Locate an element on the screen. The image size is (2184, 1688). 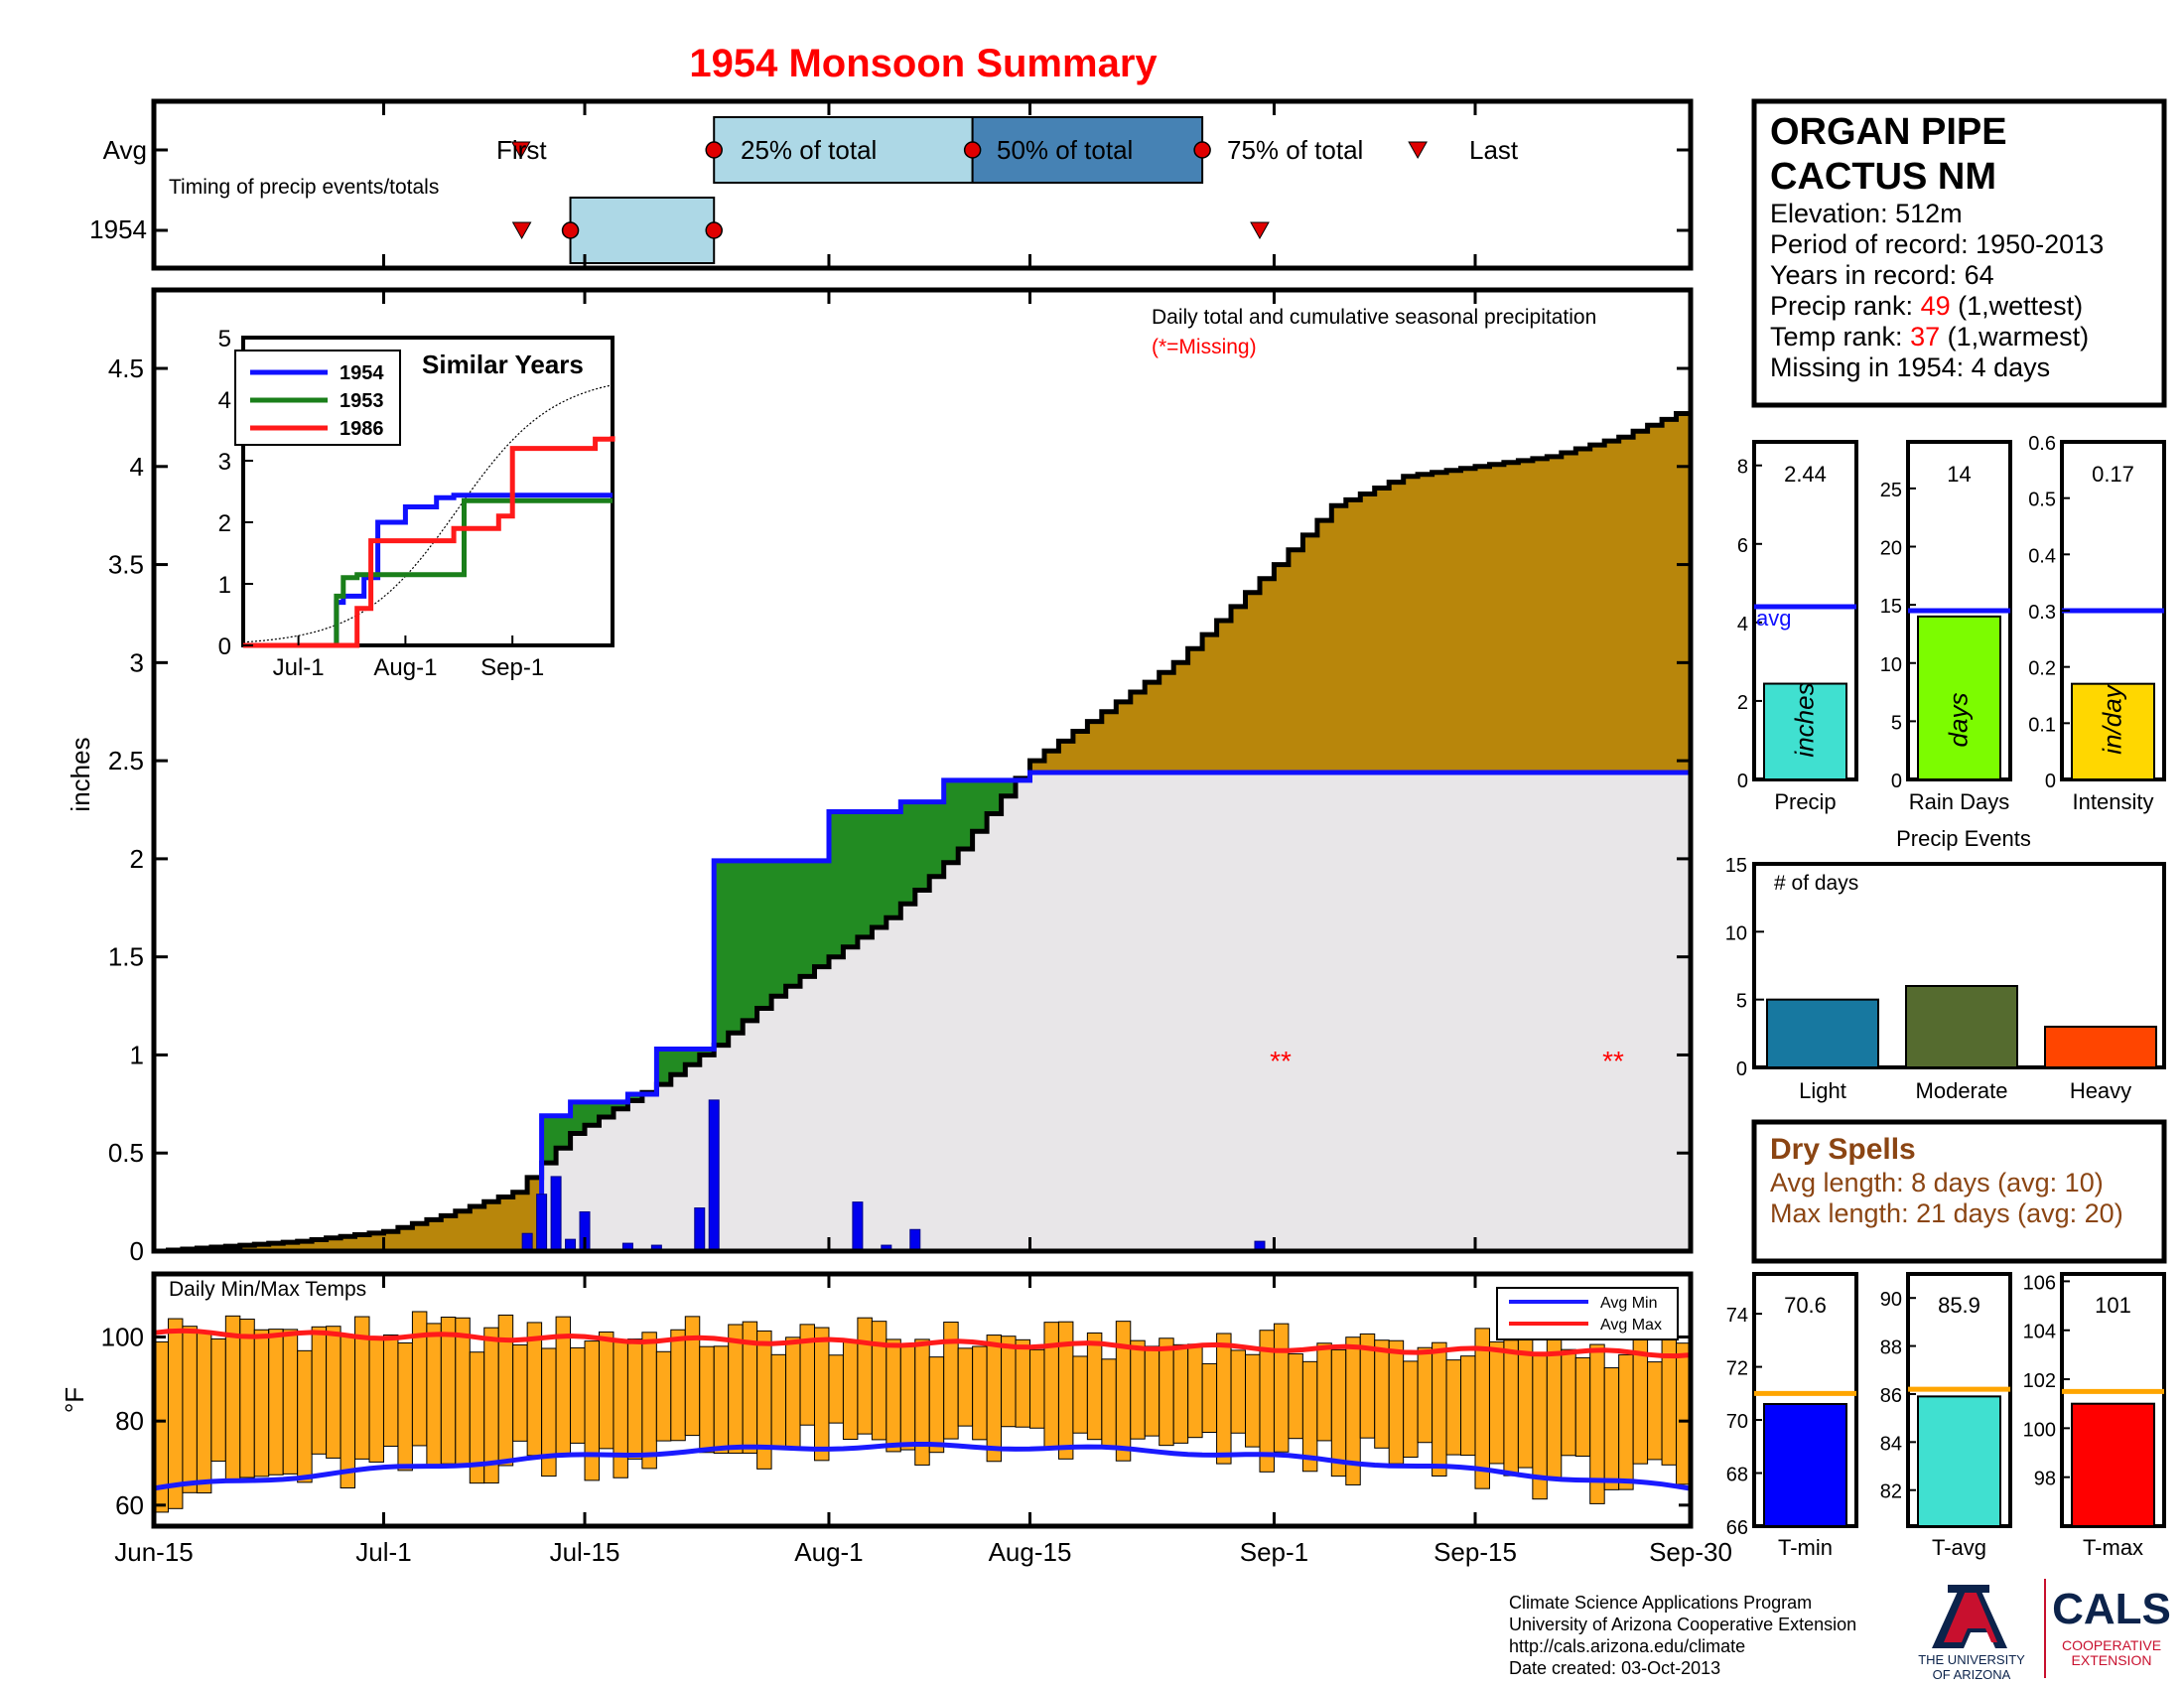
avg-last-marker is located at coordinates (1418, 150).